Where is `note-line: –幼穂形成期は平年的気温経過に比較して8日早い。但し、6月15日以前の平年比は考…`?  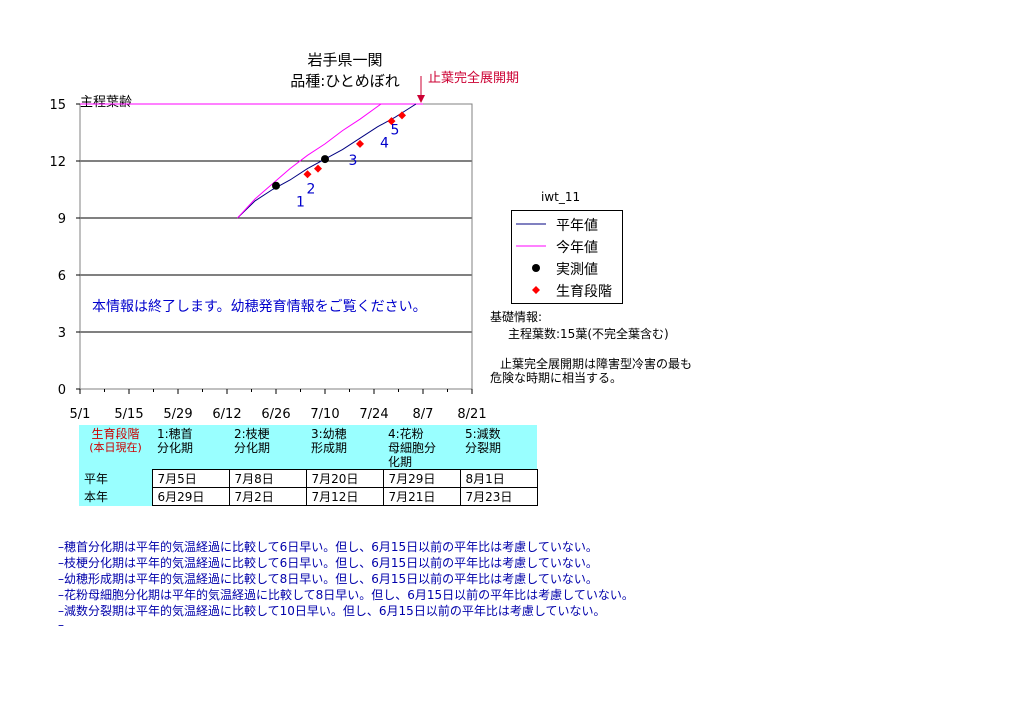
note-line: –幼穂形成期は平年的気温経過に比較して8日早い。但し、6月15日以前の平年比は考… is located at coordinates (328, 579).